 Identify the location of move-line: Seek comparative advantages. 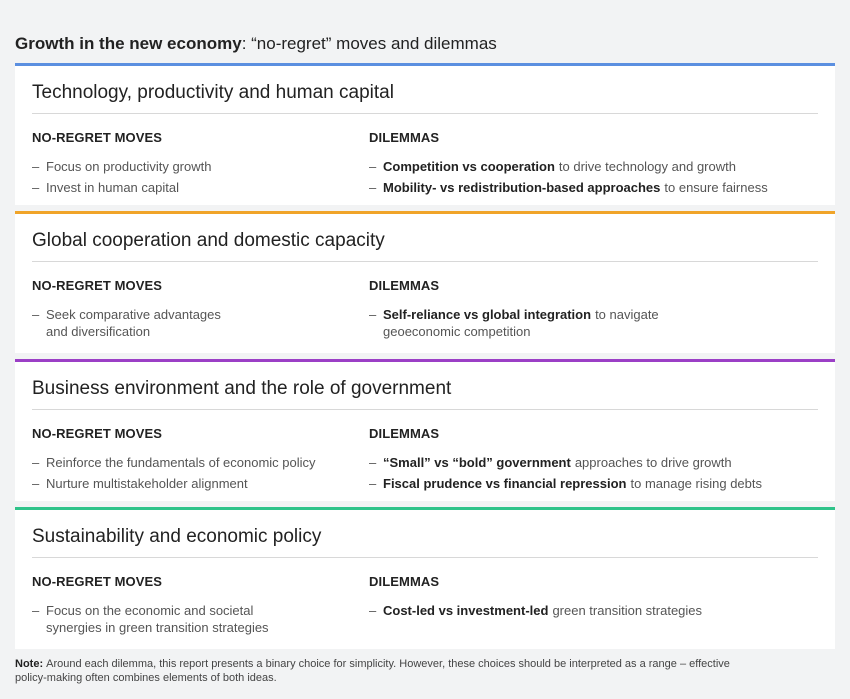
(133, 314).